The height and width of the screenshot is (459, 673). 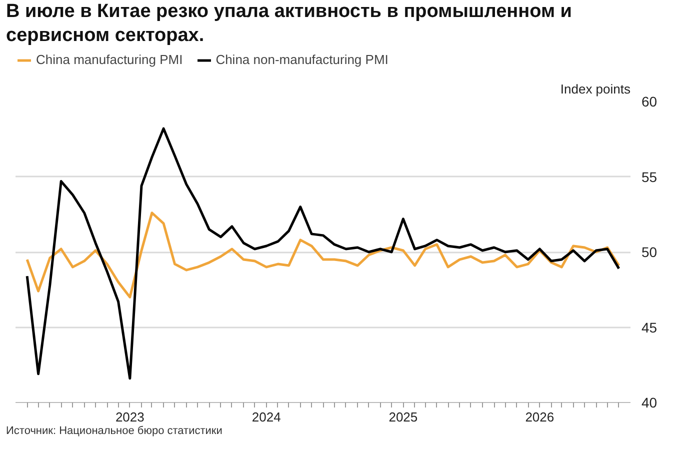 I want to click on x-tick-label: 2026, so click(x=539, y=416).